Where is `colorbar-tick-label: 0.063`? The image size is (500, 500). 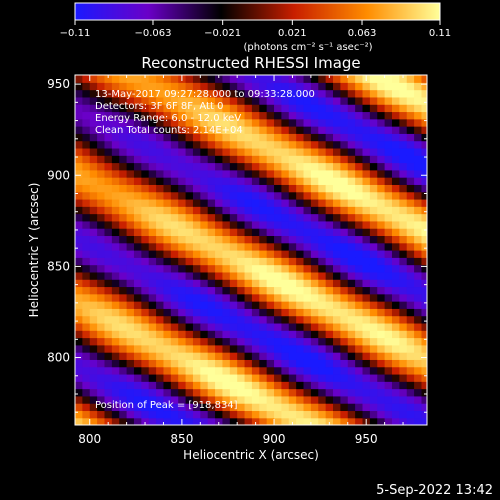 colorbar-tick-label: 0.063 is located at coordinates (362, 33).